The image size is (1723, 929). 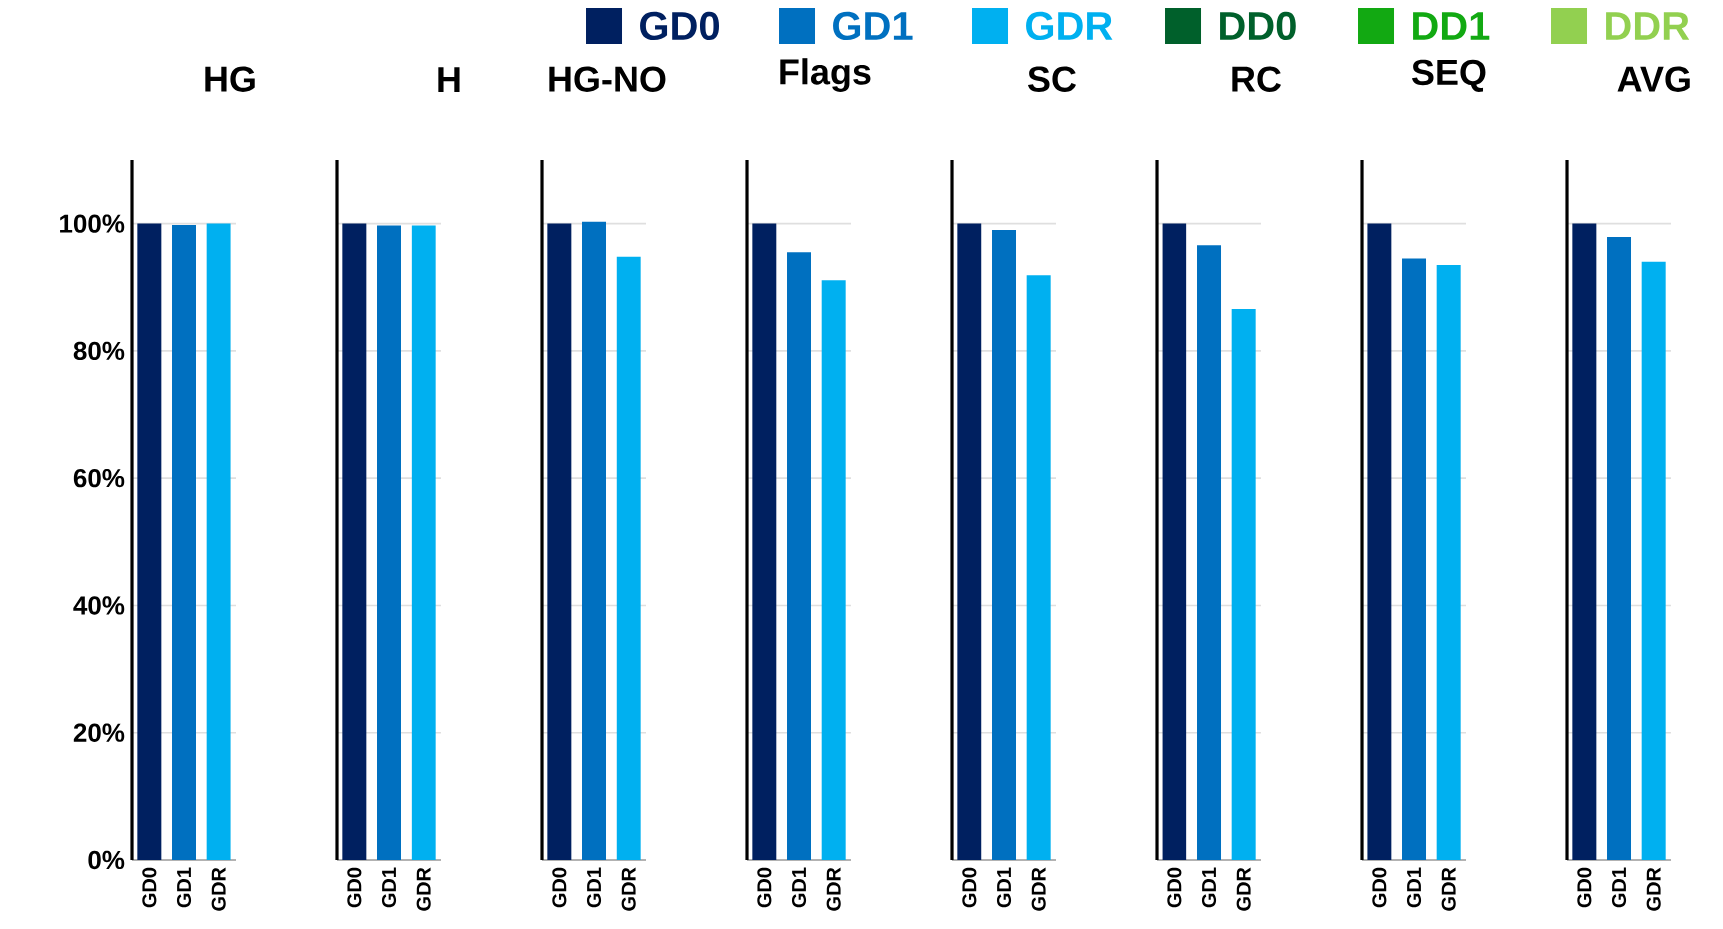 What do you see at coordinates (1451, 26) in the screenshot?
I see `legend-label: DD1` at bounding box center [1451, 26].